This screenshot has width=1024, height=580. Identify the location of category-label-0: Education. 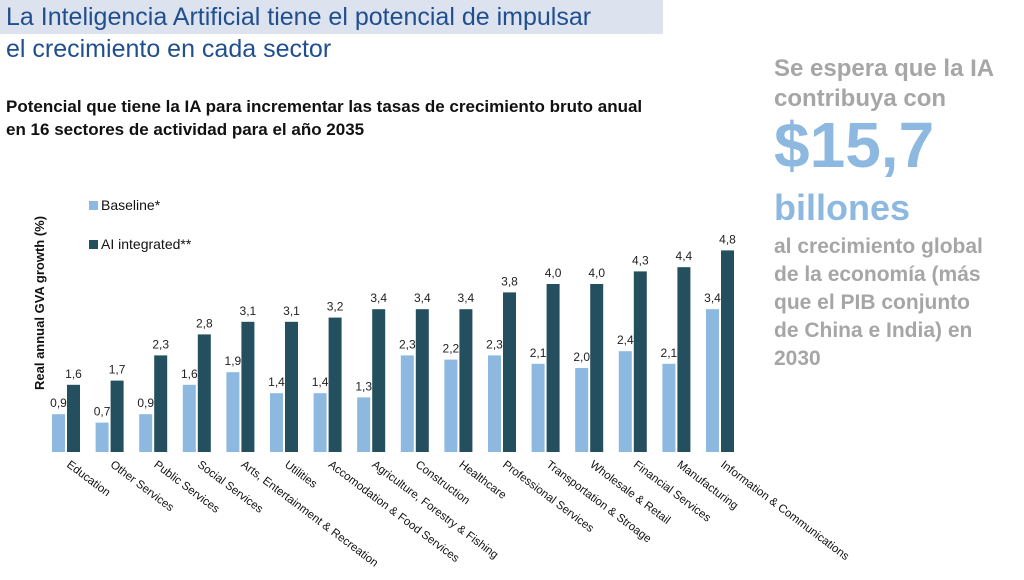
(88, 479).